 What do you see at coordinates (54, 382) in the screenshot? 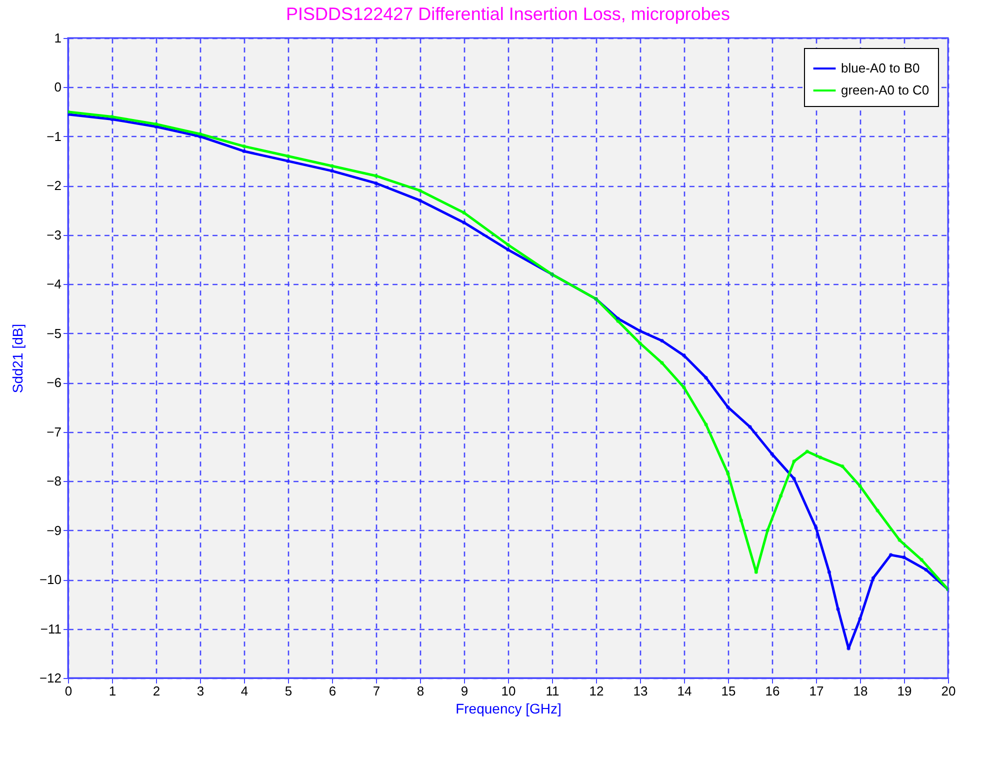
I see `y-tick-label: −6` at bounding box center [54, 382].